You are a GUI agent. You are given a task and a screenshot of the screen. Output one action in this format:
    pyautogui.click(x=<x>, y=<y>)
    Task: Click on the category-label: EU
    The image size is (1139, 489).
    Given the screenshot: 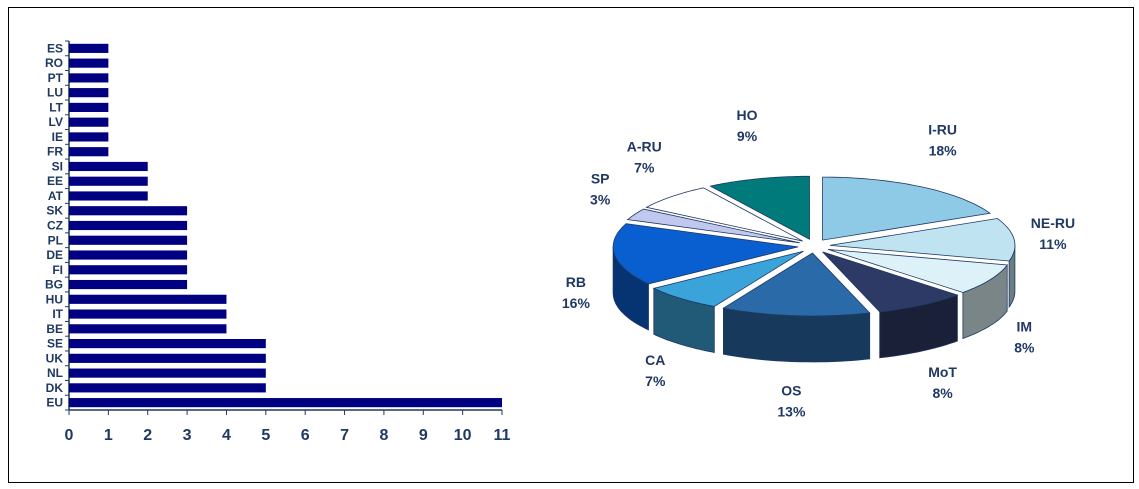 What is the action you would take?
    pyautogui.click(x=54, y=403)
    